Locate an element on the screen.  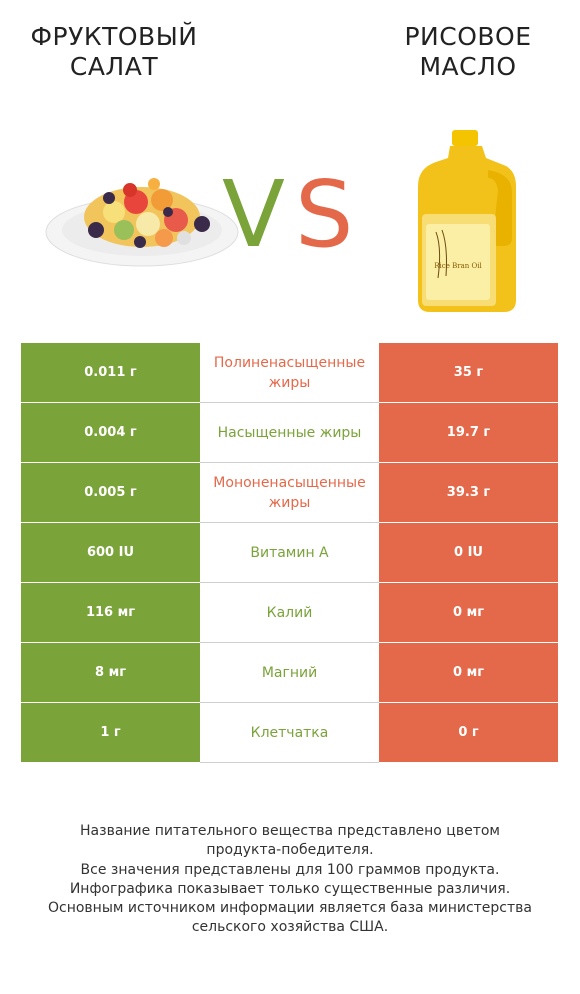
left-value-cell: 600 IU is located at coordinates (110, 552).